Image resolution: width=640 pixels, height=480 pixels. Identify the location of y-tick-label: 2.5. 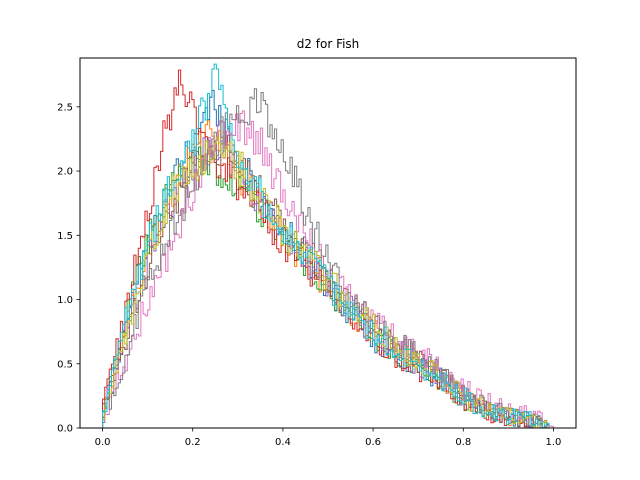
(65, 107).